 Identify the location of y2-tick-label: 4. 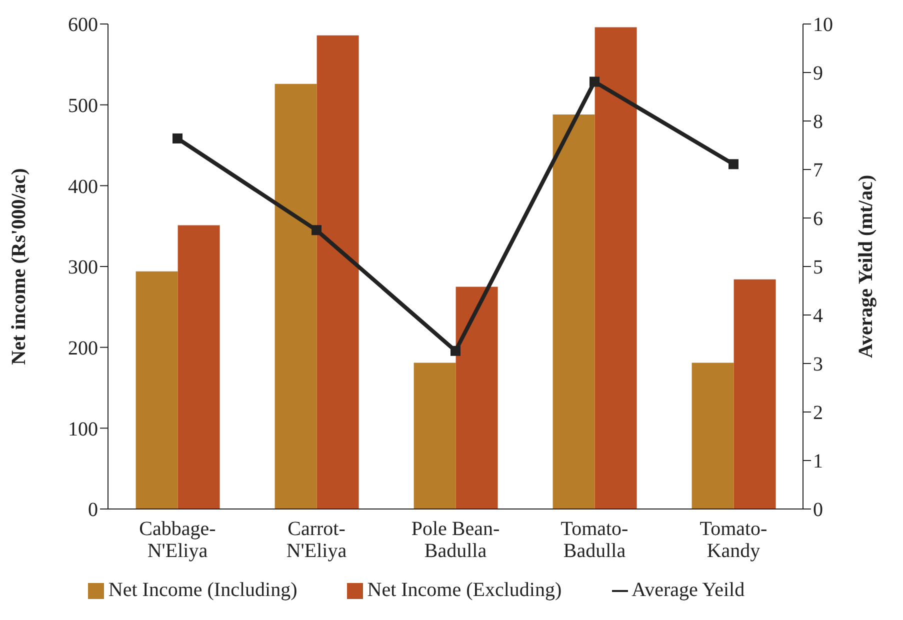
(818, 316).